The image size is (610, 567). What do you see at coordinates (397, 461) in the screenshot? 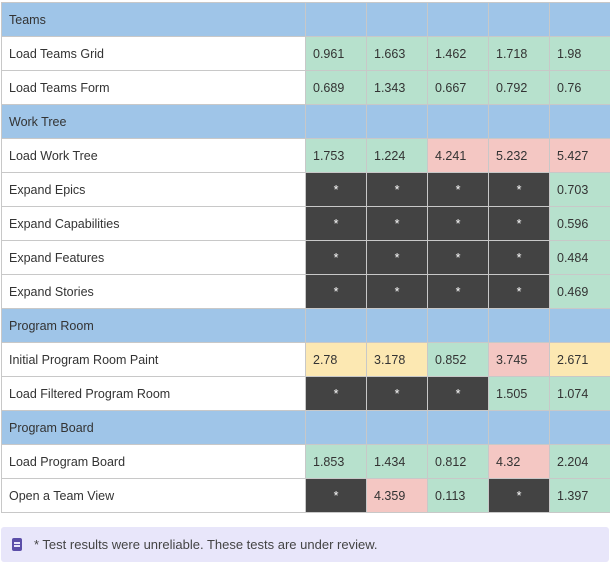
I see `result-cell: 1.434` at bounding box center [397, 461].